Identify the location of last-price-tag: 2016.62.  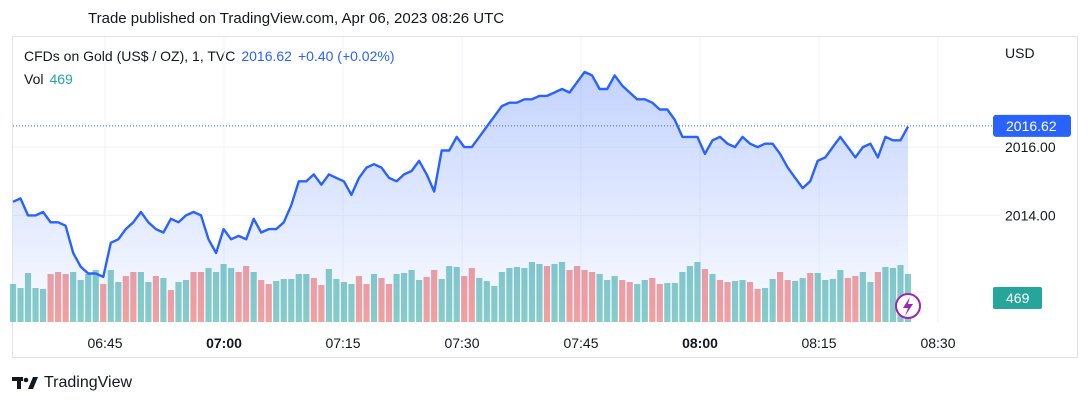
(1032, 125).